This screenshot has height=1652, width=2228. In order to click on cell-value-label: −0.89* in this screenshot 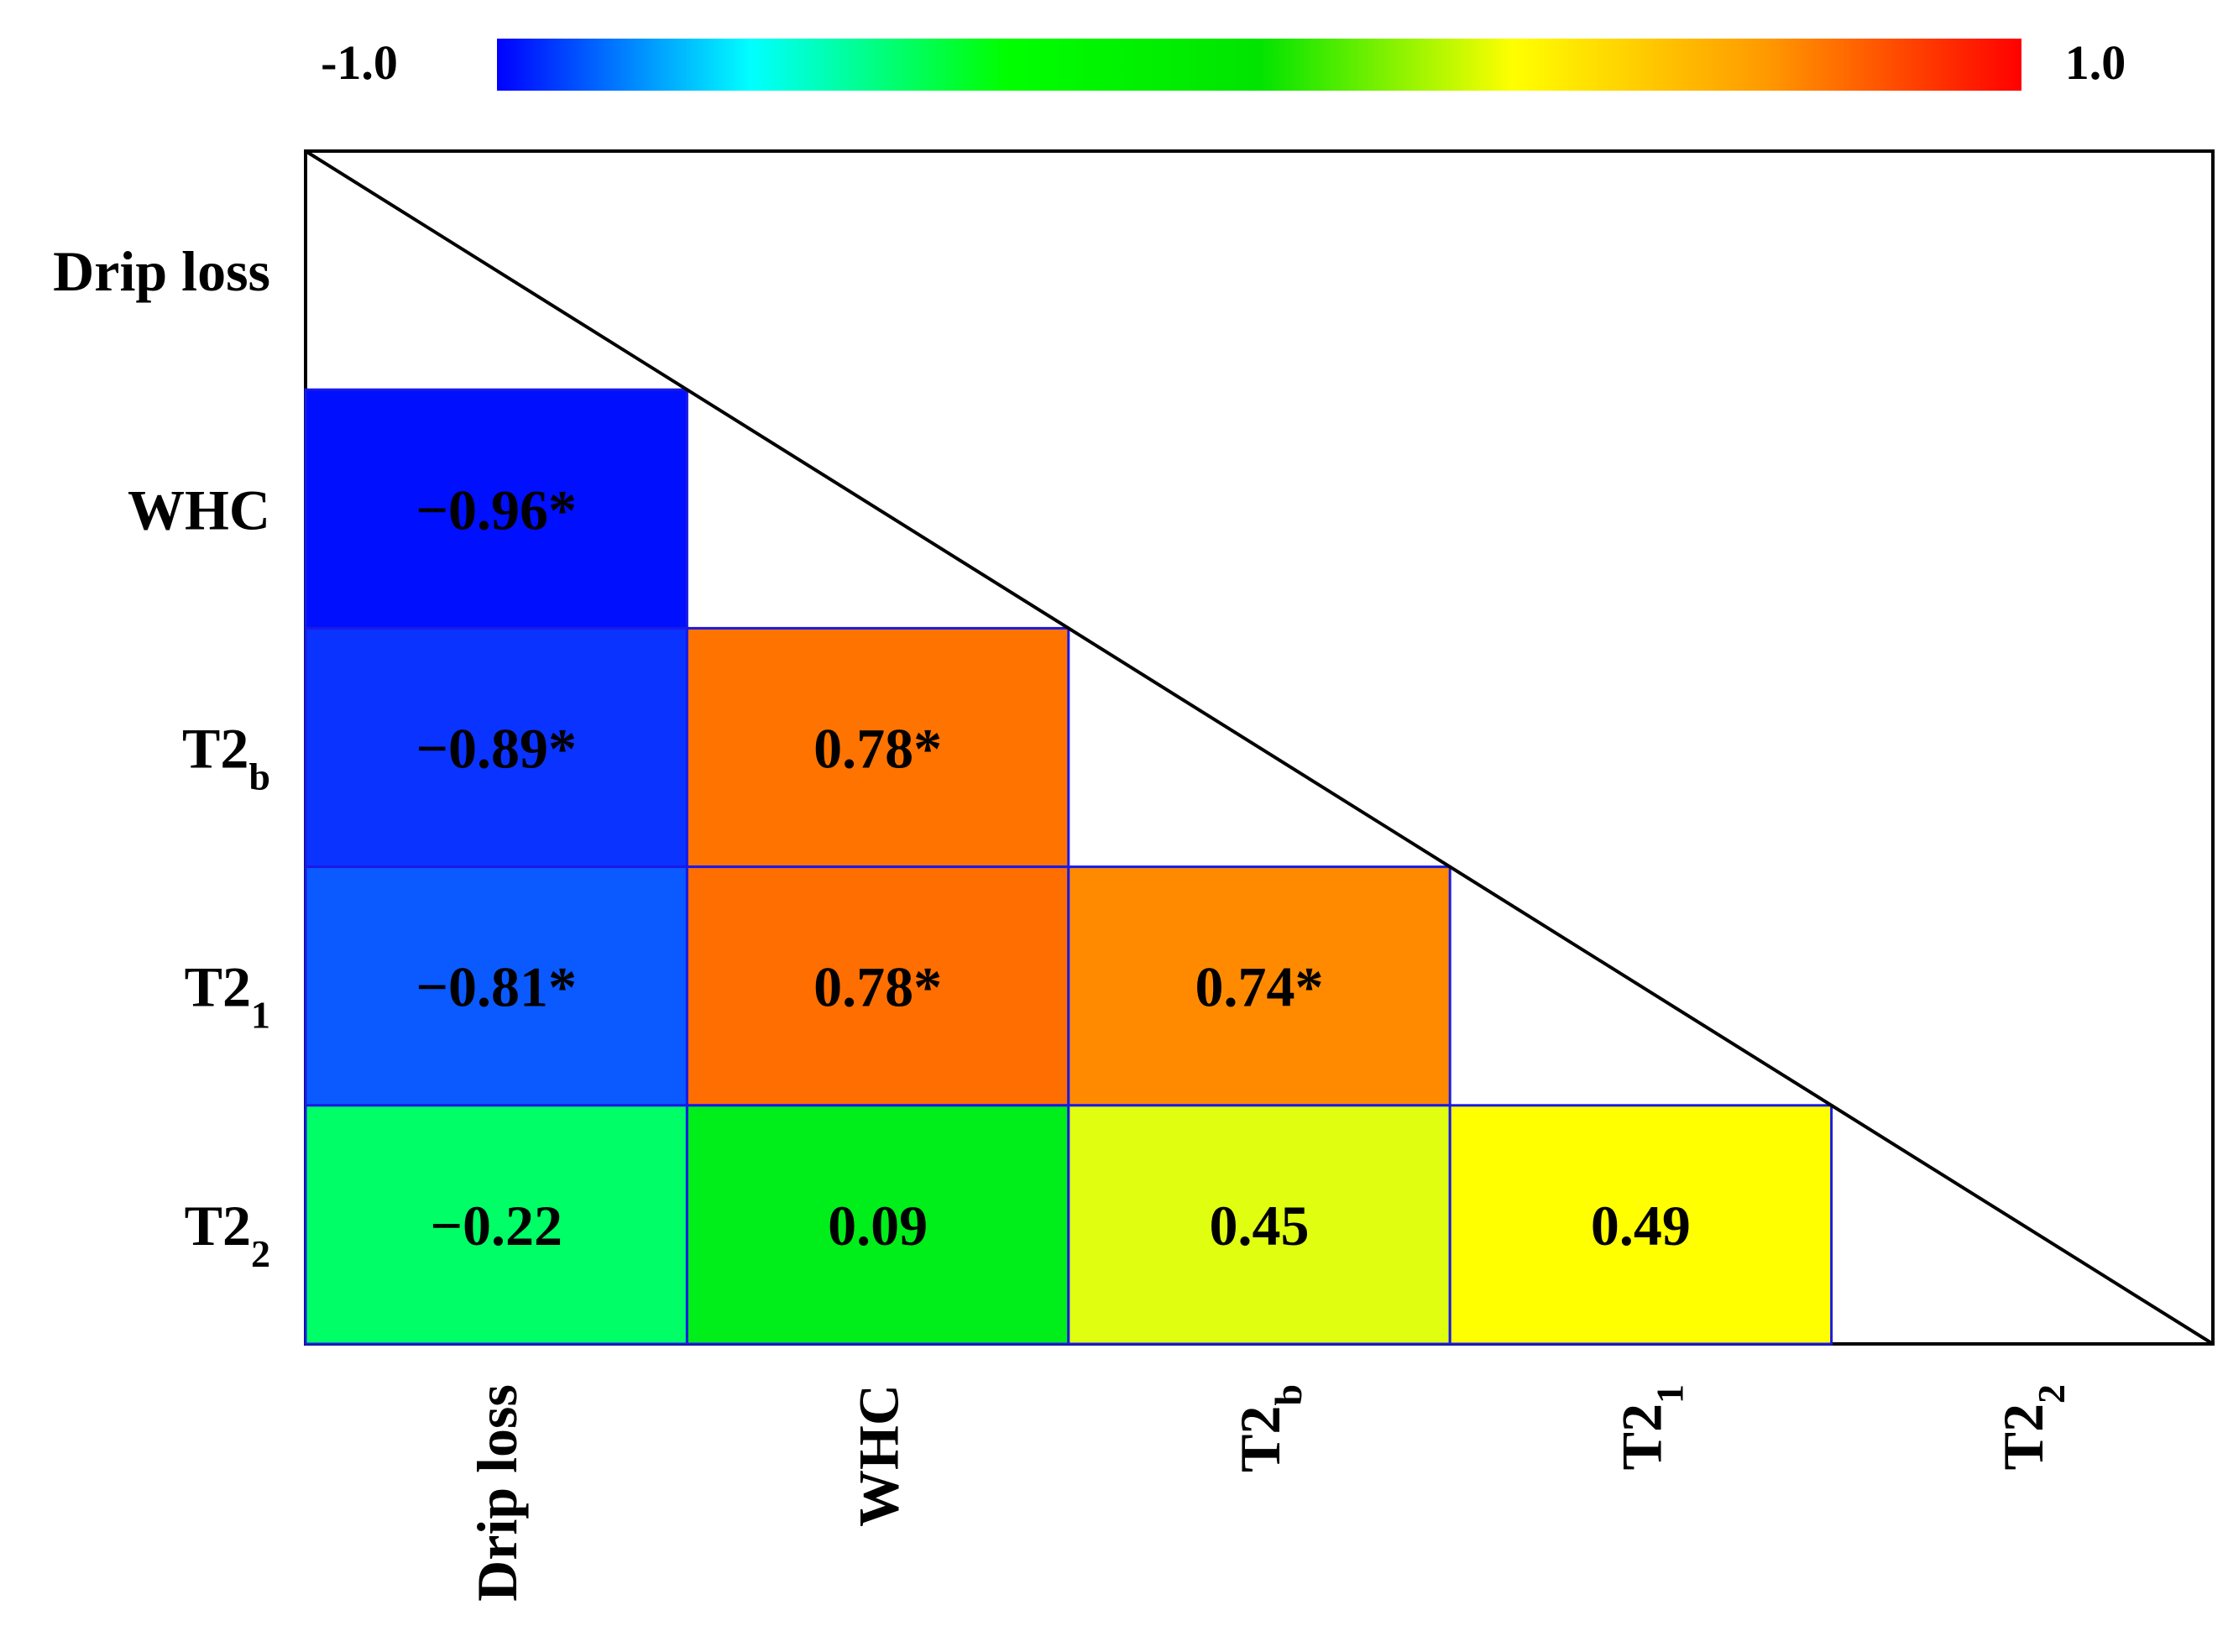, I will do `click(496, 749)`.